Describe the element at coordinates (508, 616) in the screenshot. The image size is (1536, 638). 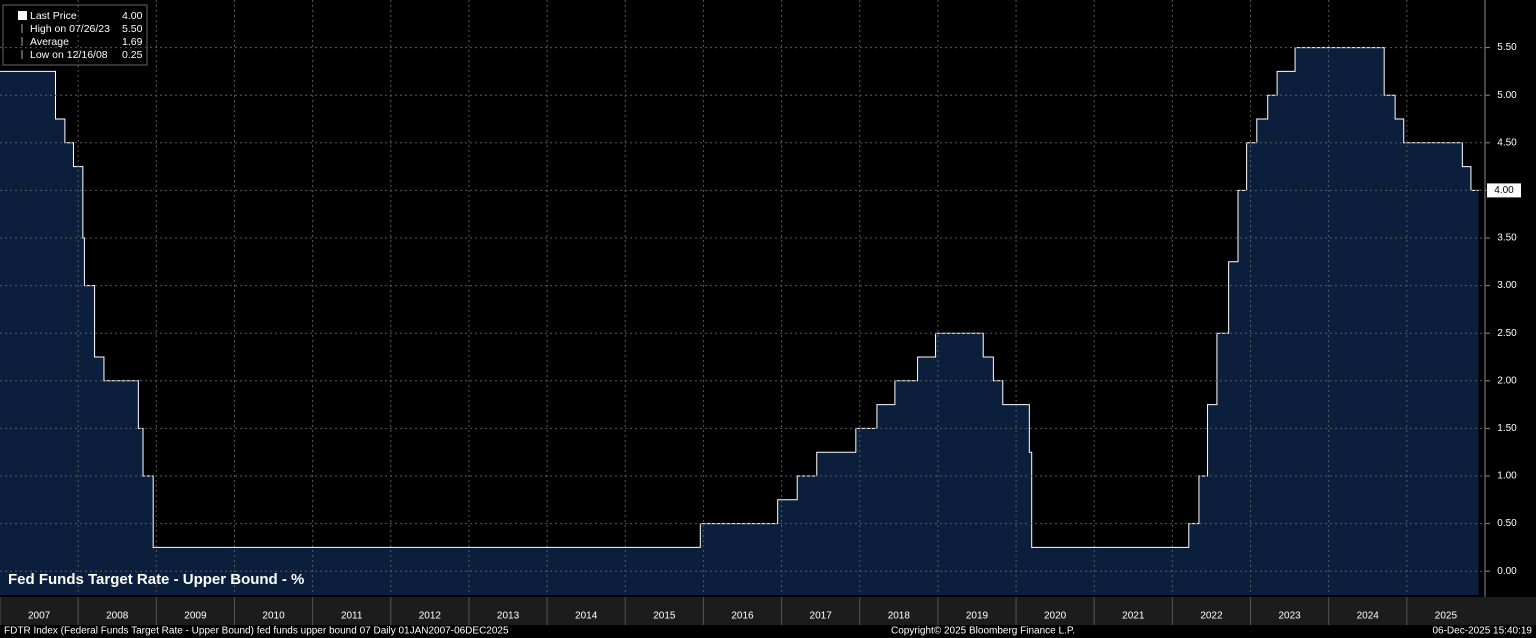
I see `x-tick-label: 2013` at that location.